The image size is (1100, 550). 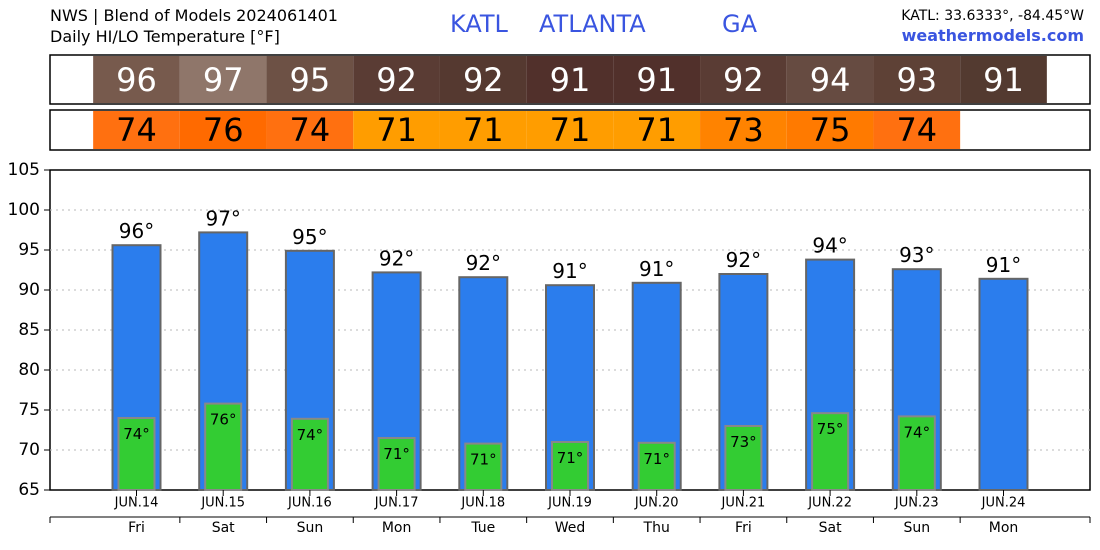 I want to click on y-tick-label: 80, so click(x=29, y=370).